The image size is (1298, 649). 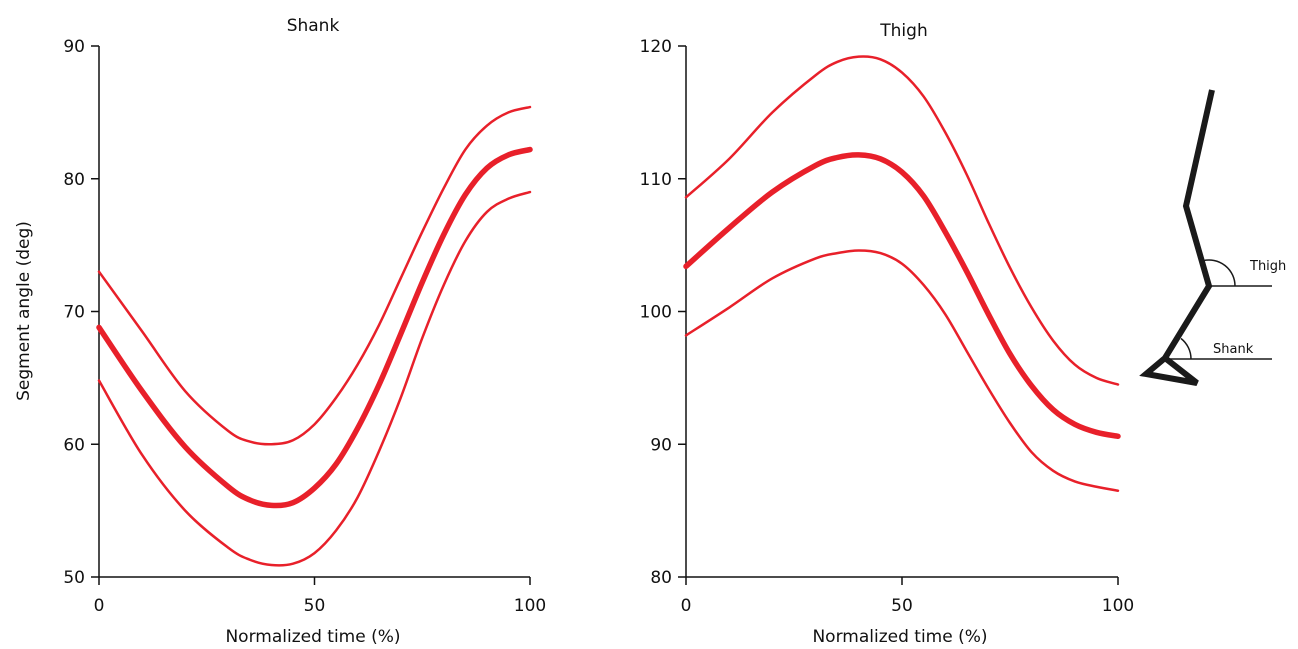 What do you see at coordinates (1118, 606) in the screenshot?
I see `thigh-x-tick-label: 100` at bounding box center [1118, 606].